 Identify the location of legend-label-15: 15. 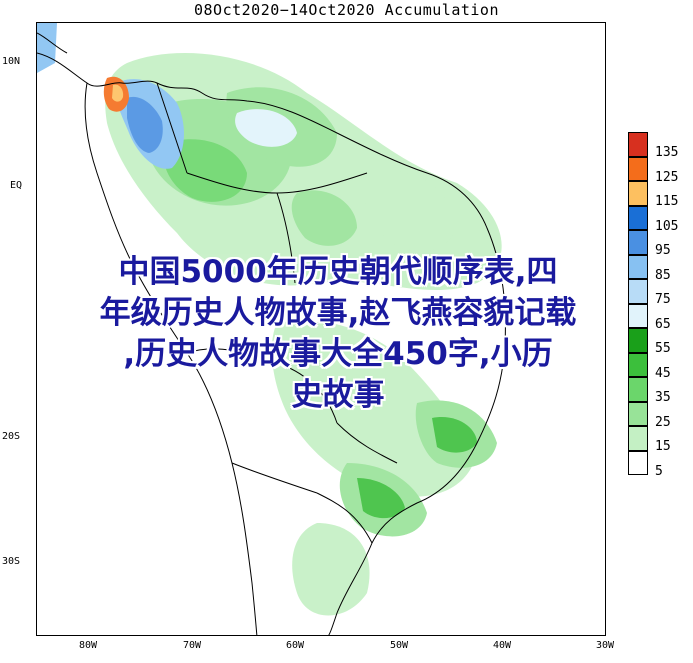
(663, 446).